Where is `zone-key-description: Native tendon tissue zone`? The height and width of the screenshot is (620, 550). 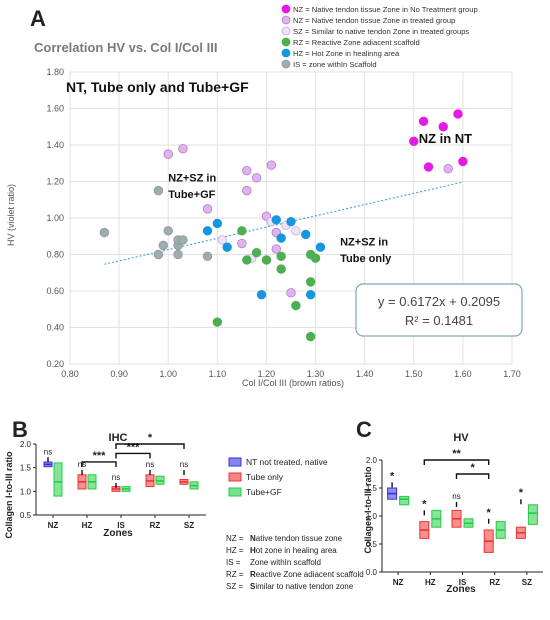
zone-key-description: Native tendon tissue zone is located at coordinates (296, 538).